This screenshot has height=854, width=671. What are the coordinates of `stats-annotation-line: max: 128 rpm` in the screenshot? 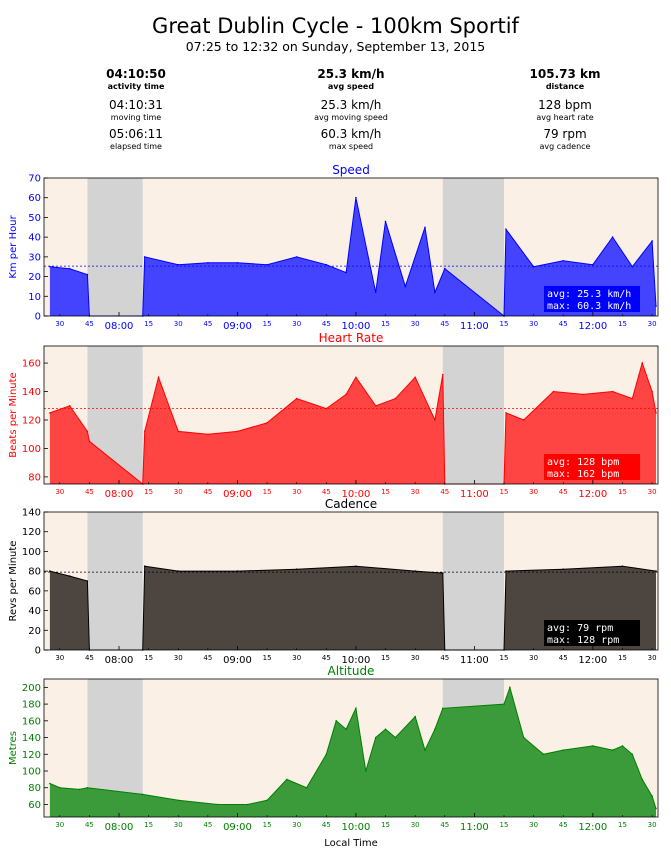 It's located at (583, 640).